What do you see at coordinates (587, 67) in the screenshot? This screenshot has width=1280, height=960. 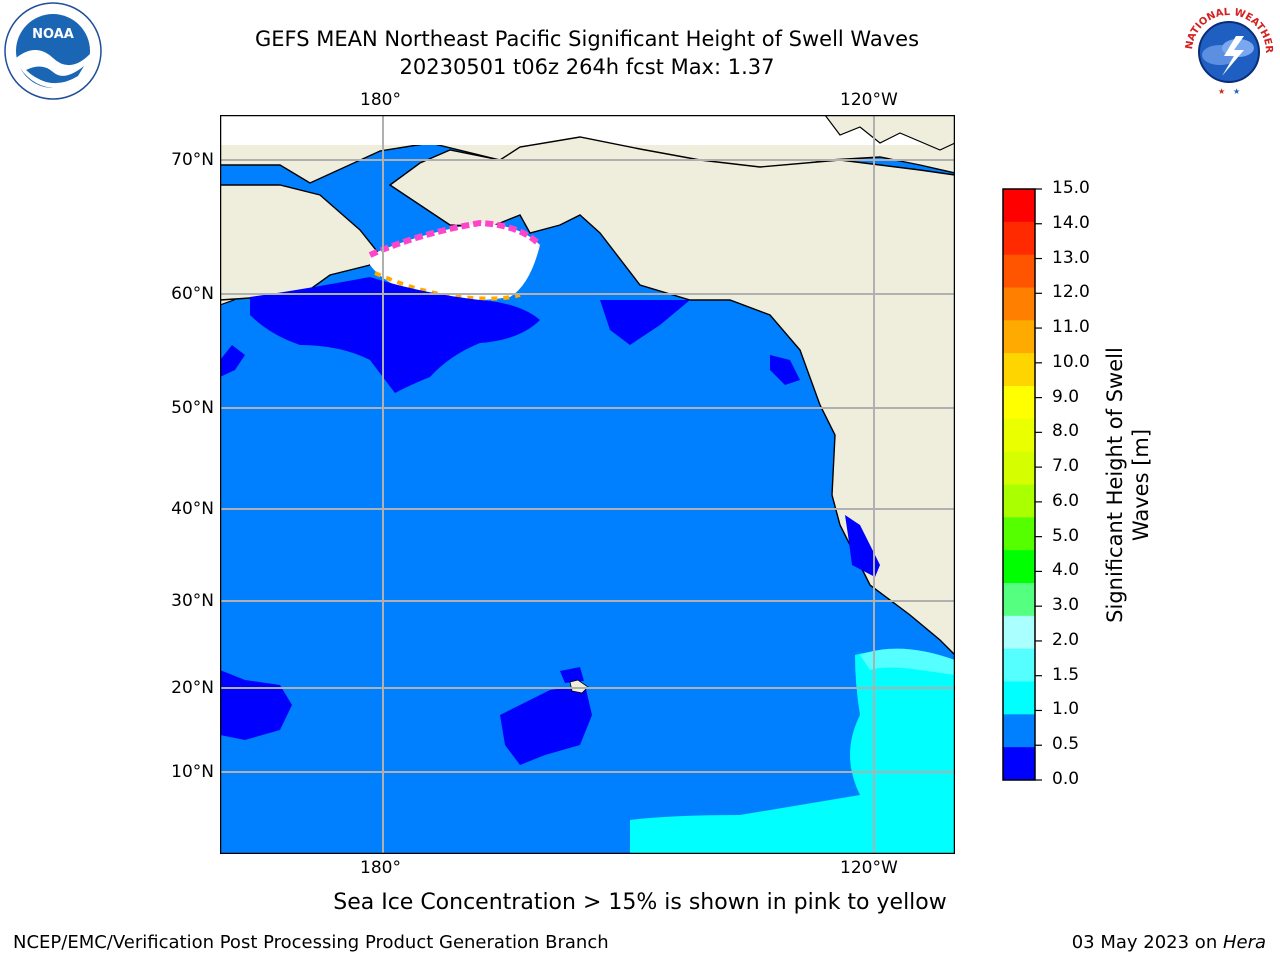 I see `map-subtitle: 20230501 t06z 264h fcst Max: 1.37` at bounding box center [587, 67].